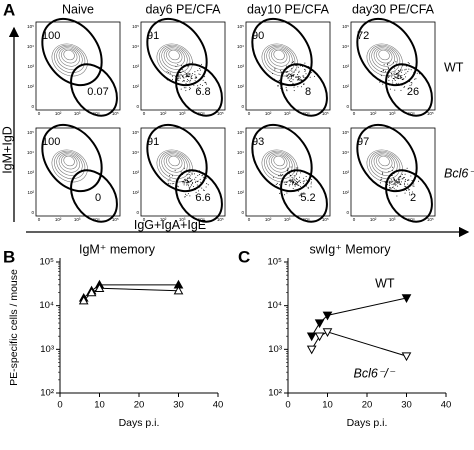 This screenshot has height=450, width=474. I want to click on flow-tick: 10³, so click(392, 113).